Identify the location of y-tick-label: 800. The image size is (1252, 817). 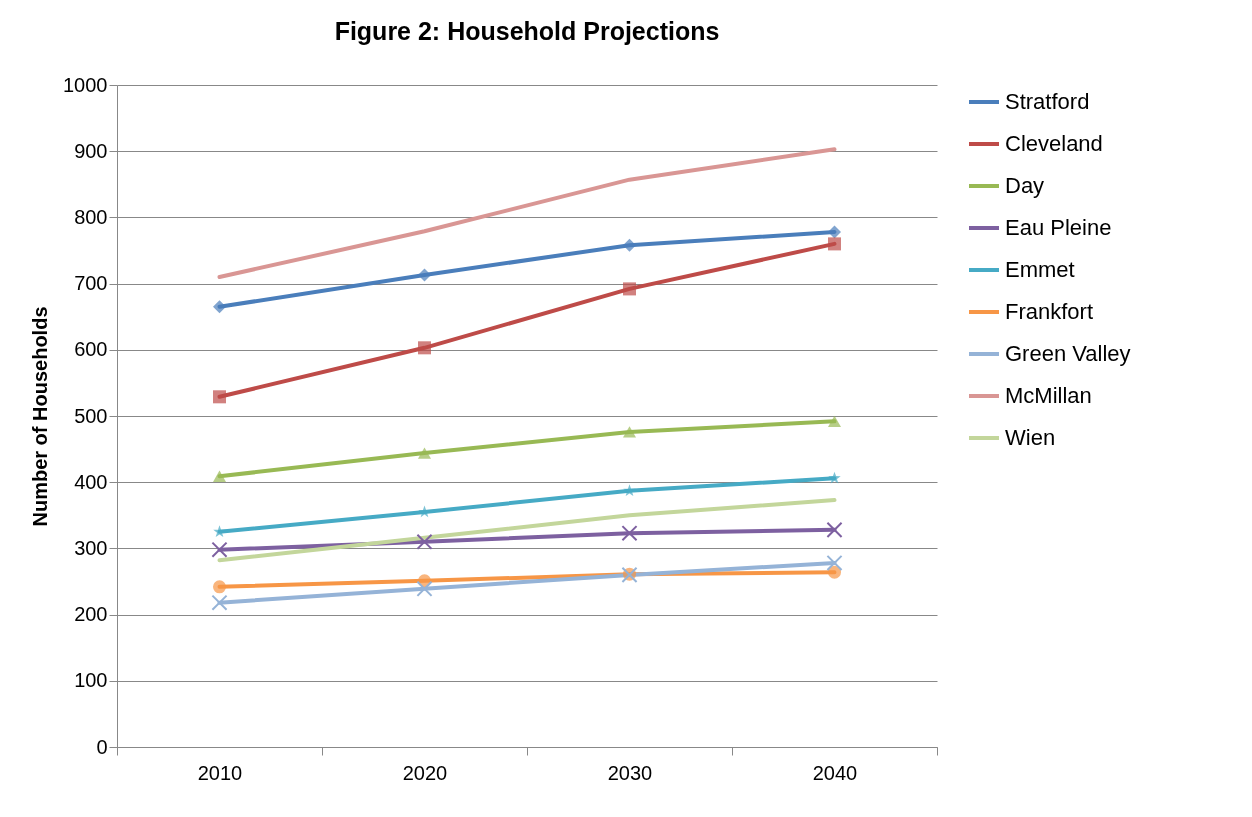
(91, 216).